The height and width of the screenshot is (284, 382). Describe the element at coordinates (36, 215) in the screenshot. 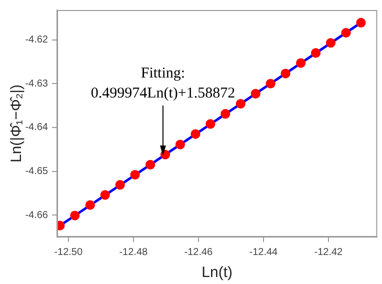

I see `y-tick-label: -4.66` at that location.